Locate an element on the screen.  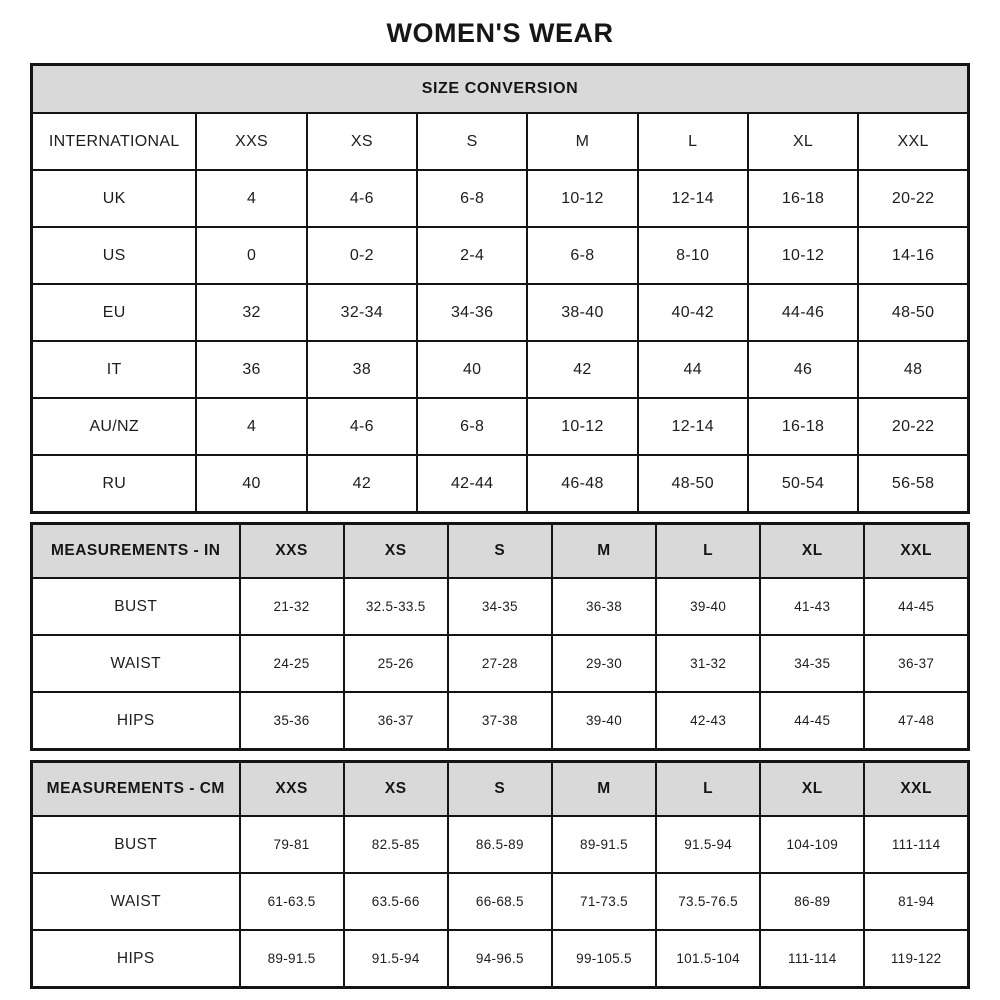
table-cell: 86-89 is located at coordinates (812, 901).